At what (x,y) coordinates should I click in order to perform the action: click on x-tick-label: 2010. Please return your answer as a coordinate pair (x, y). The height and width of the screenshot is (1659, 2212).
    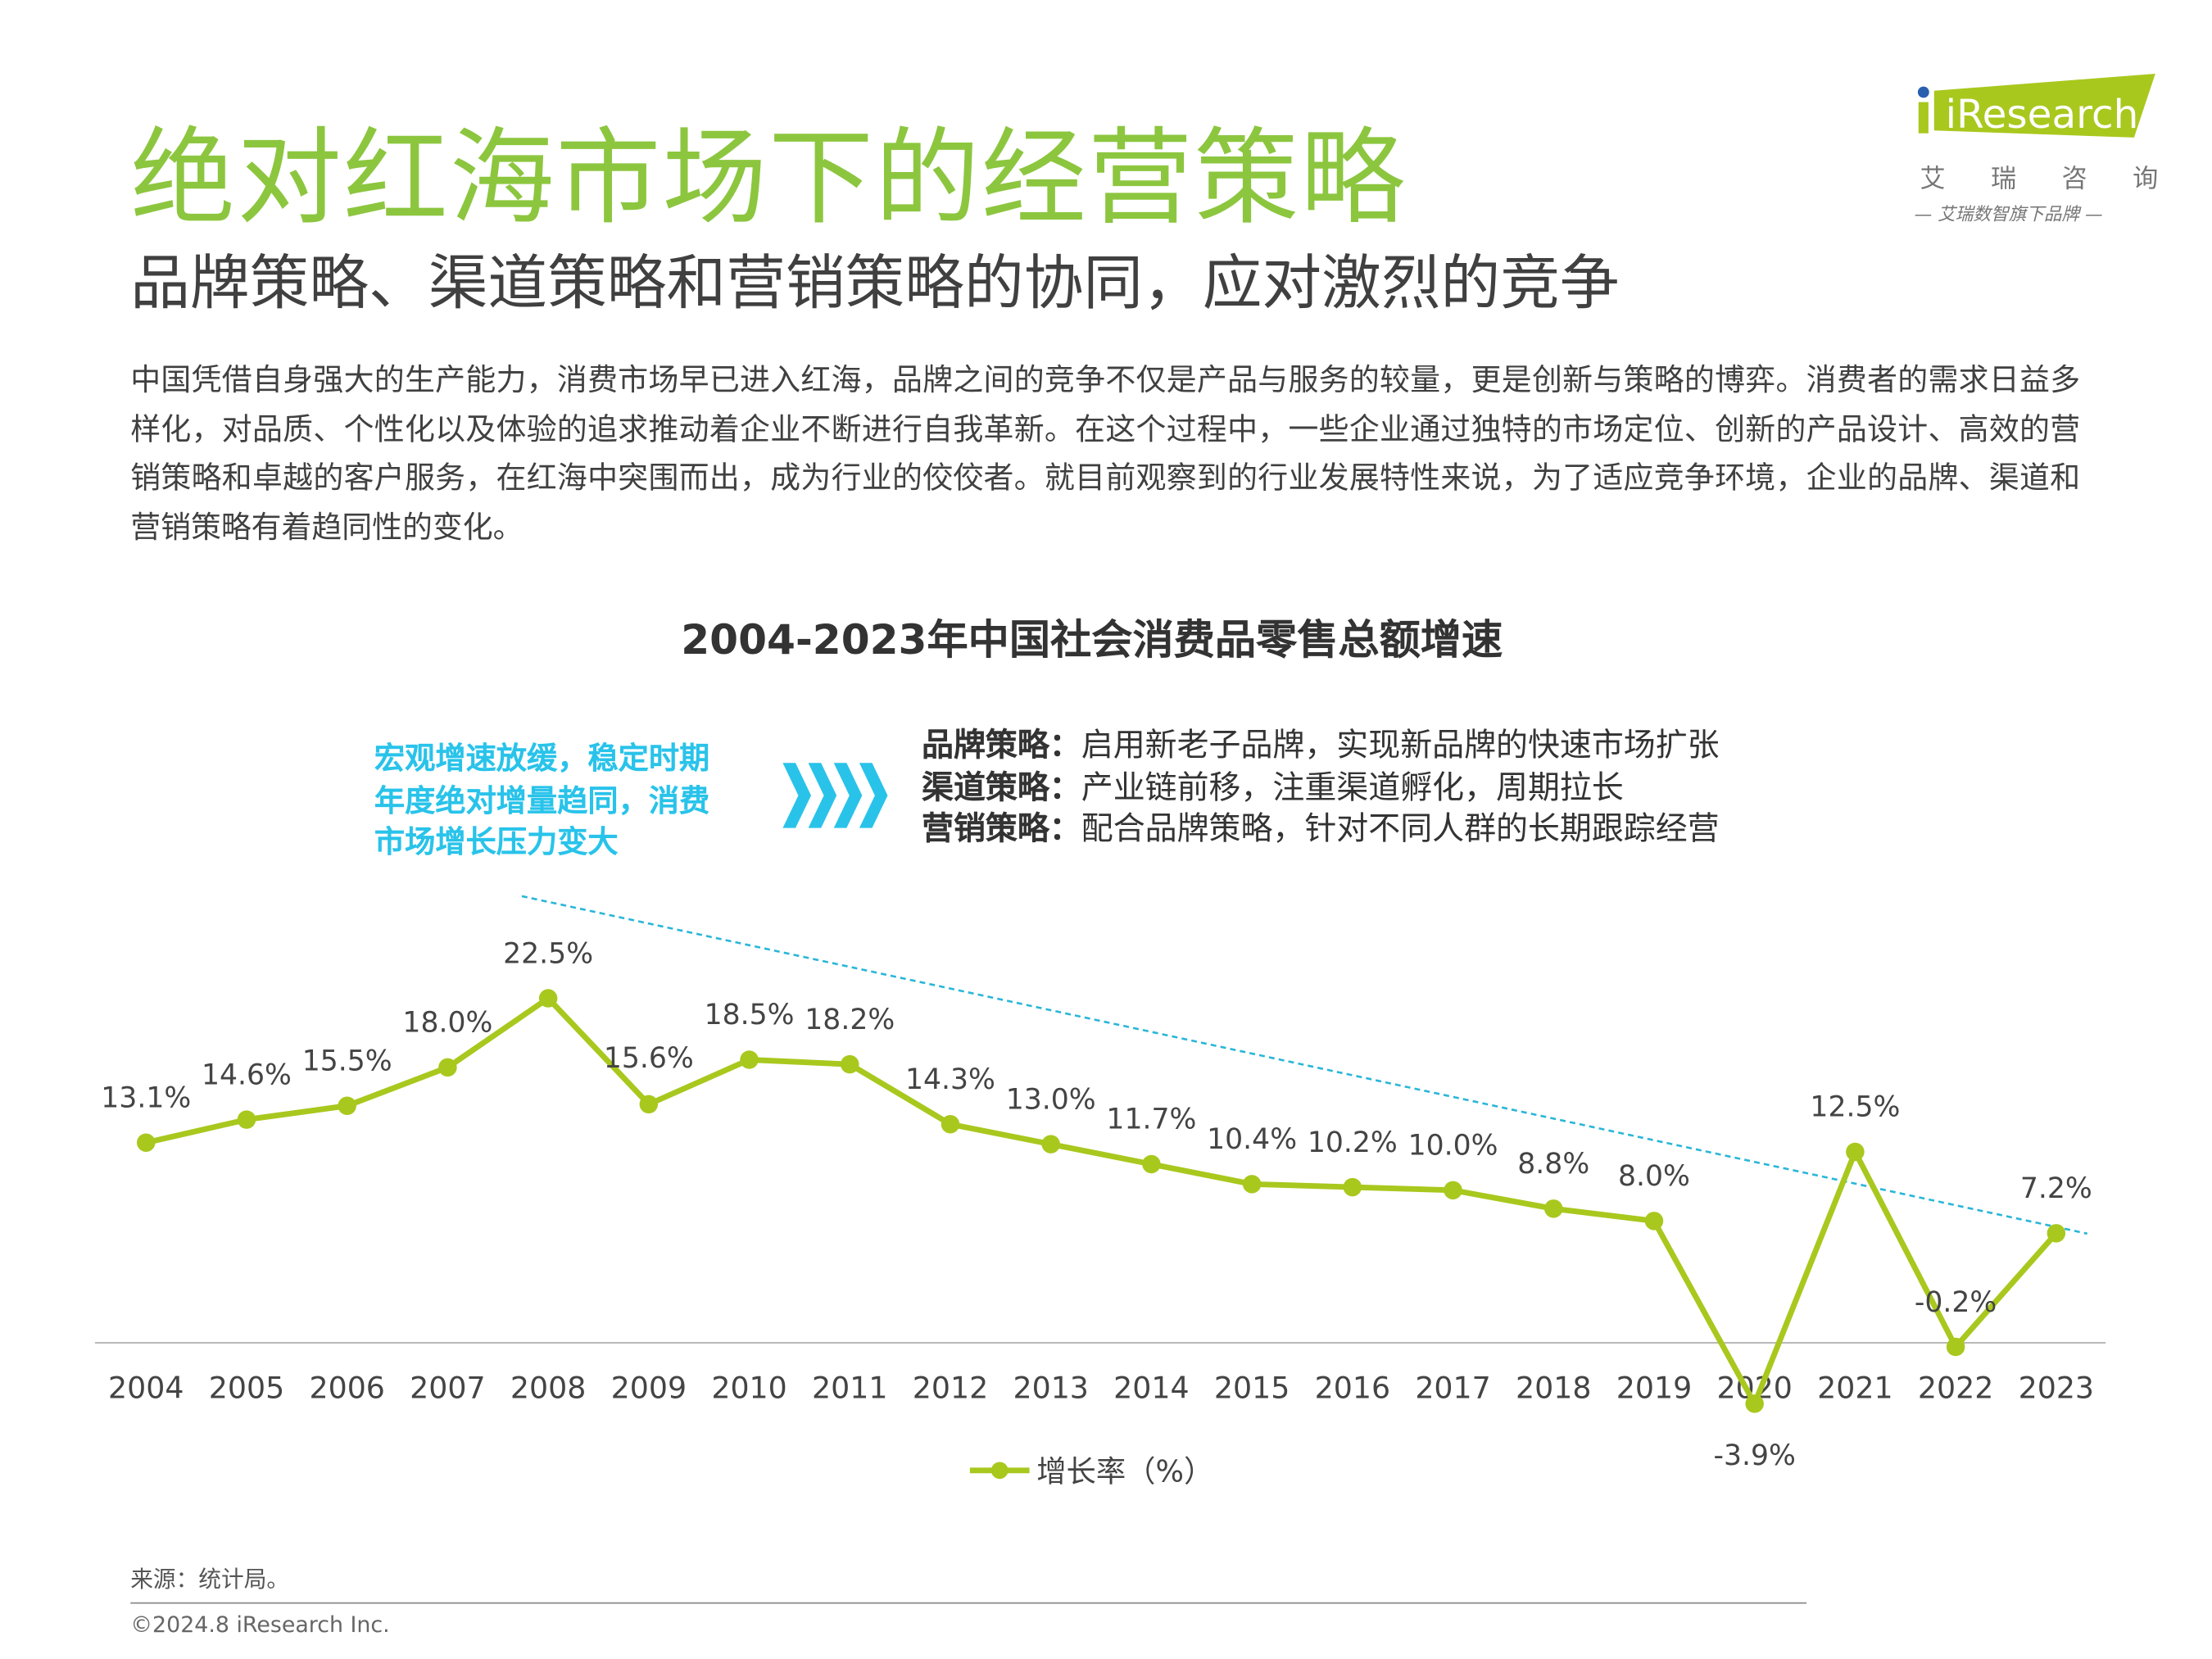
    Looking at the image, I should click on (748, 1388).